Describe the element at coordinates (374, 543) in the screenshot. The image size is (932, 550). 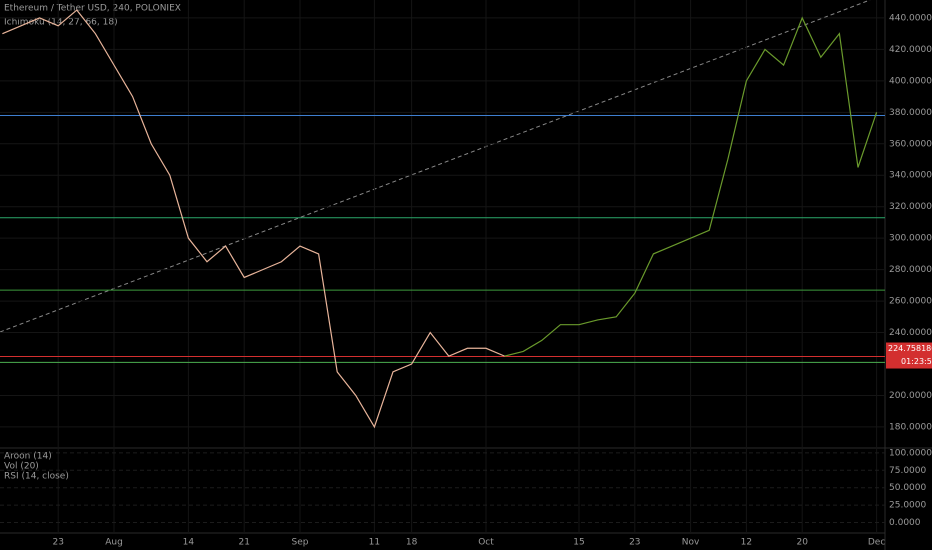
I see `x-tick-label: 11` at that location.